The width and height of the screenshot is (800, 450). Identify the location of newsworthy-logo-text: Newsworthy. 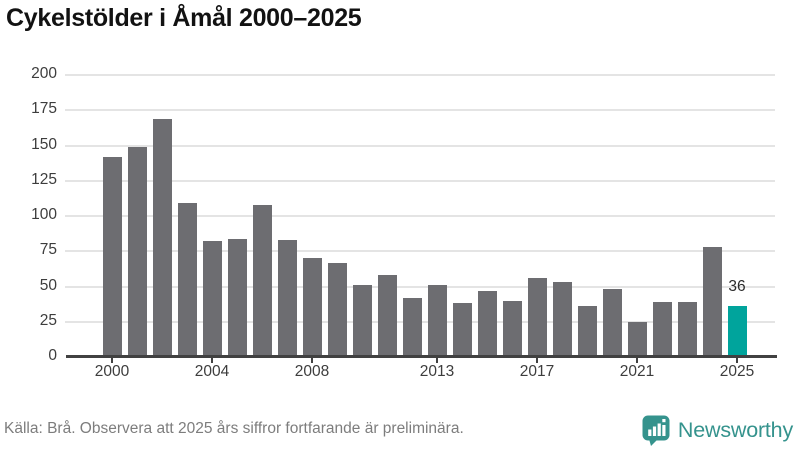
(735, 430).